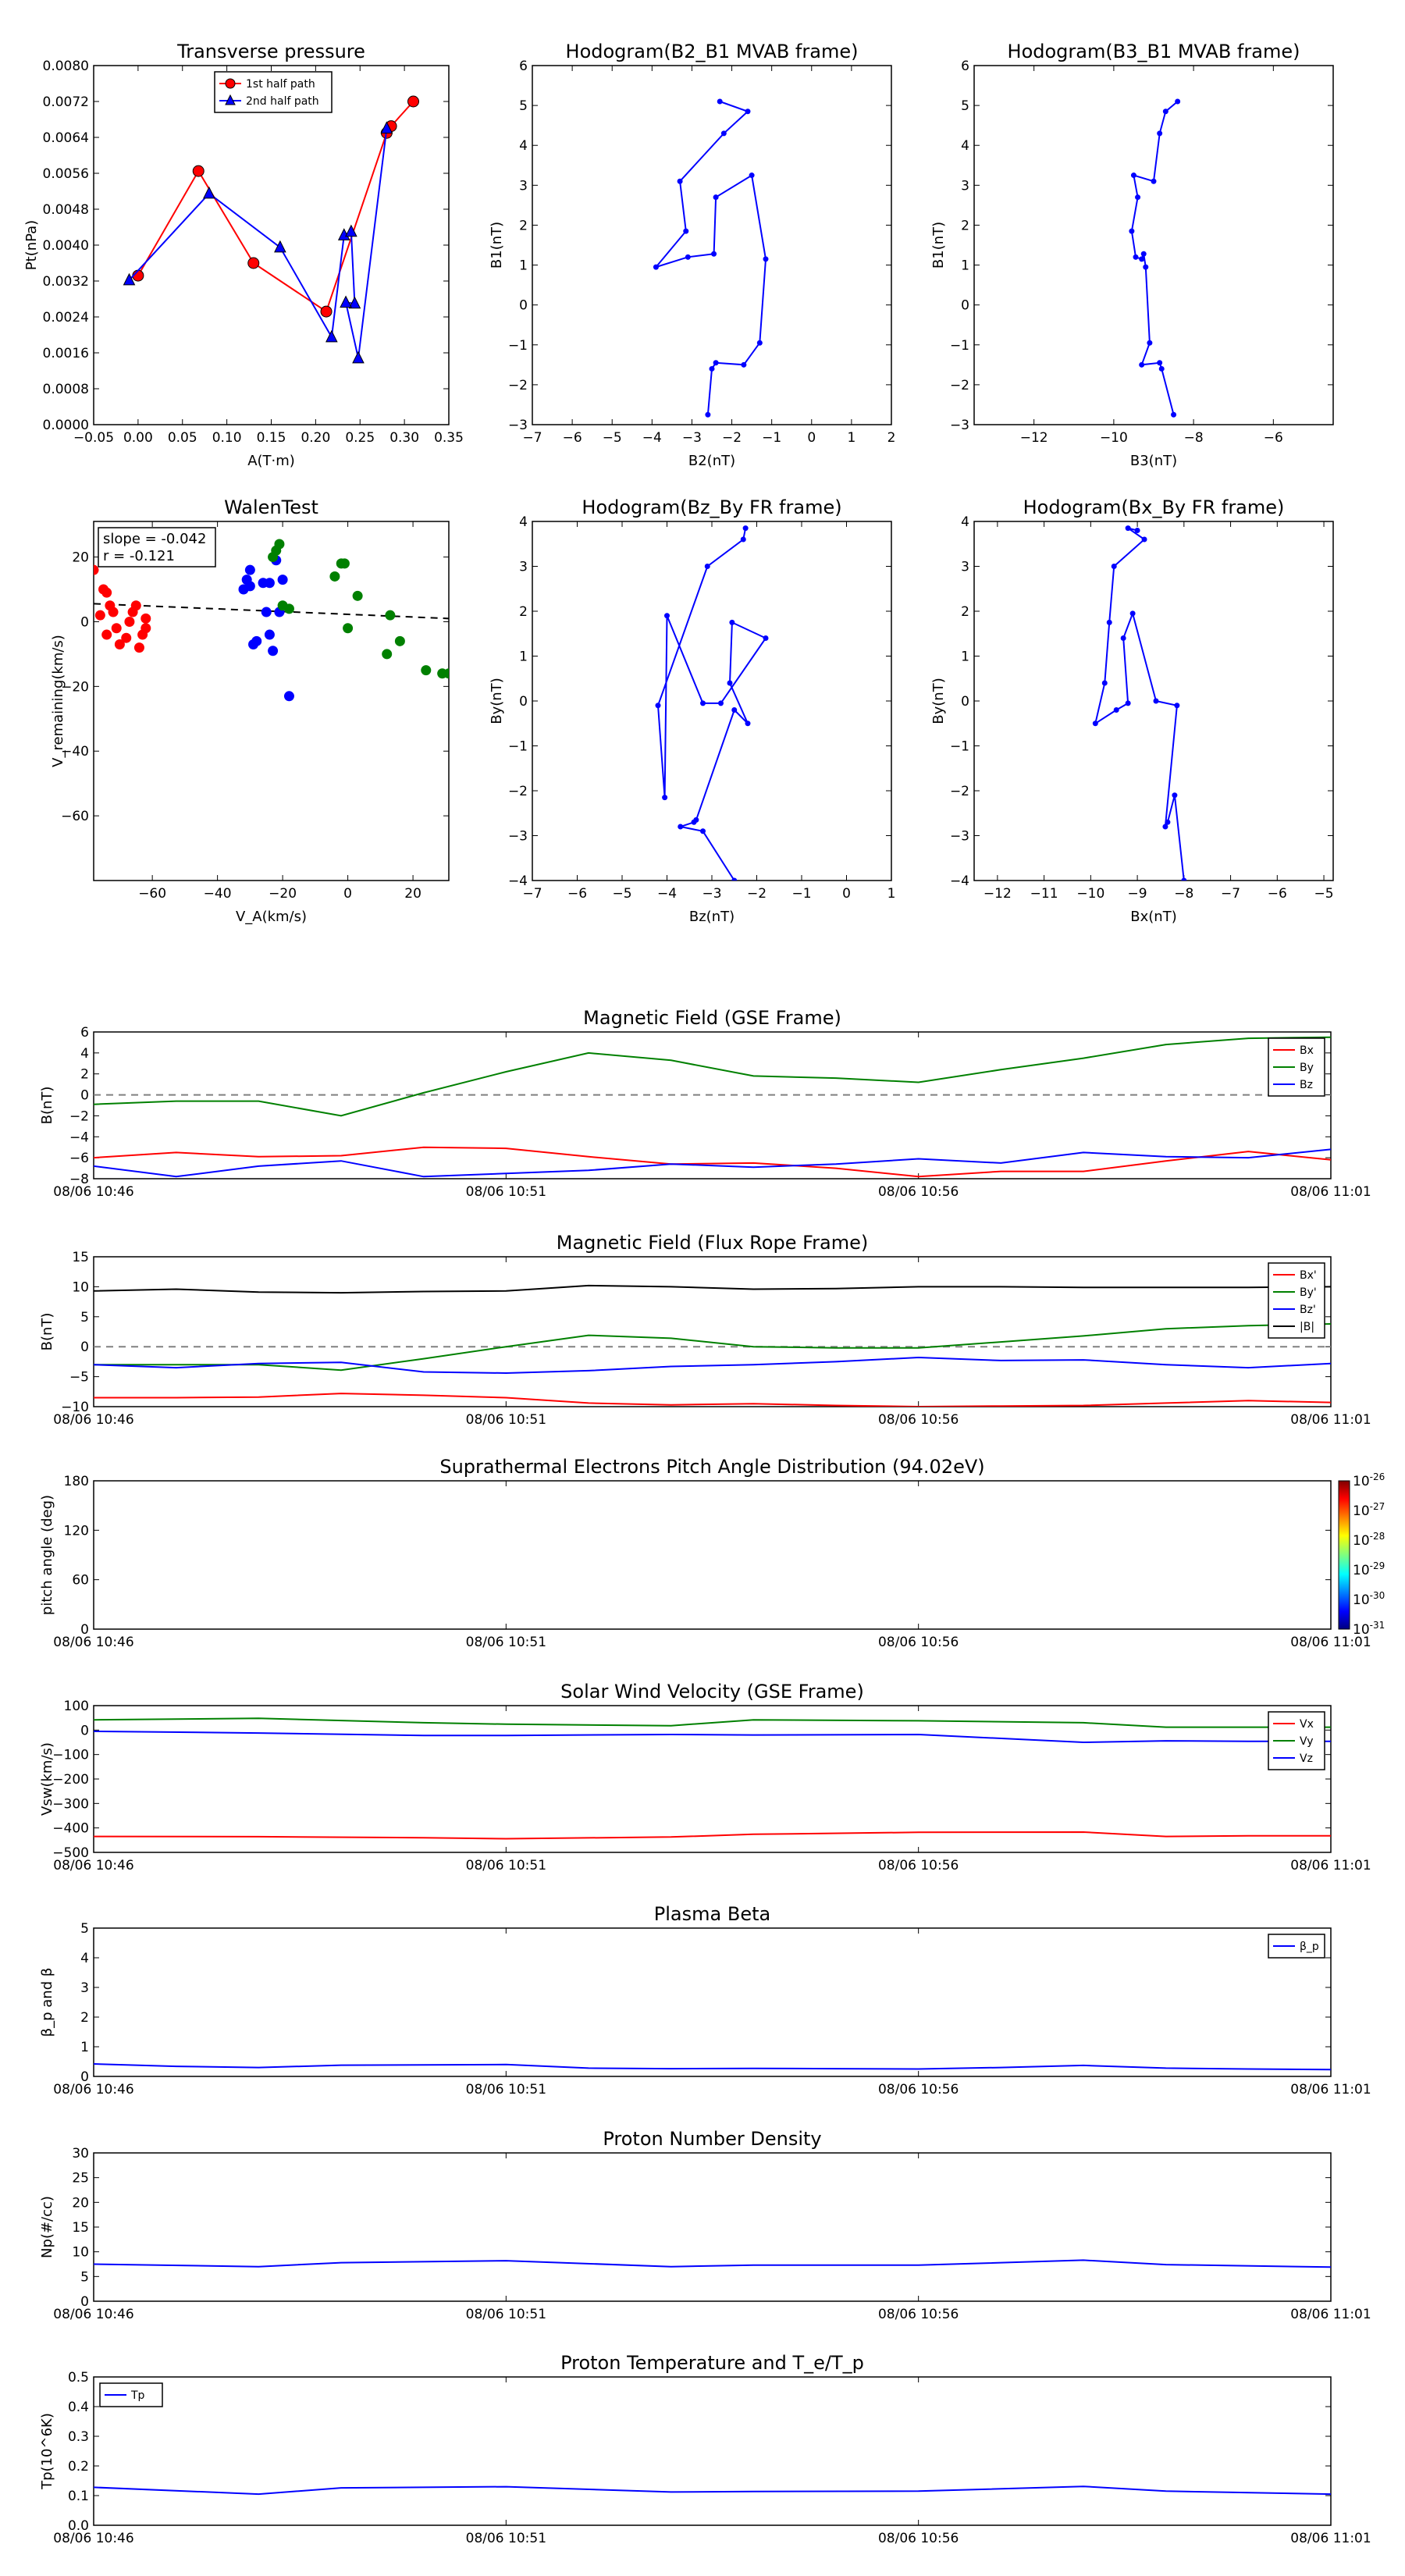 The image size is (1405, 2576). I want to click on tp-ytick-label: 0.0056, so click(66, 174).